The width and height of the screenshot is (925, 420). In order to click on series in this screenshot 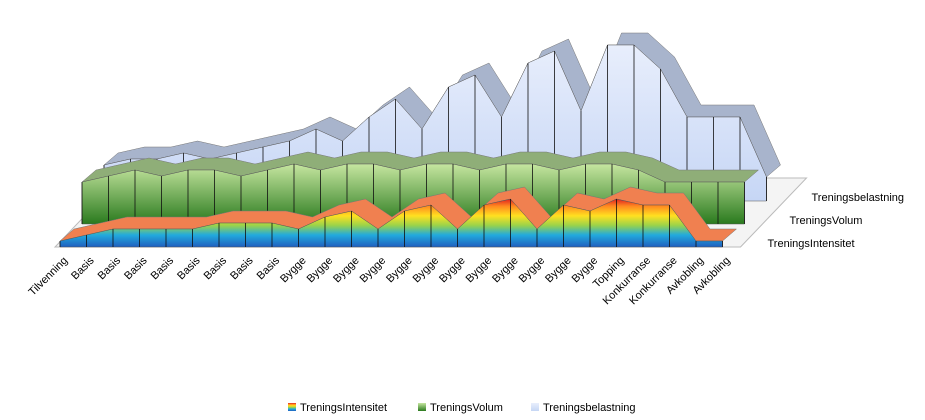, I will do `click(398, 217)`.